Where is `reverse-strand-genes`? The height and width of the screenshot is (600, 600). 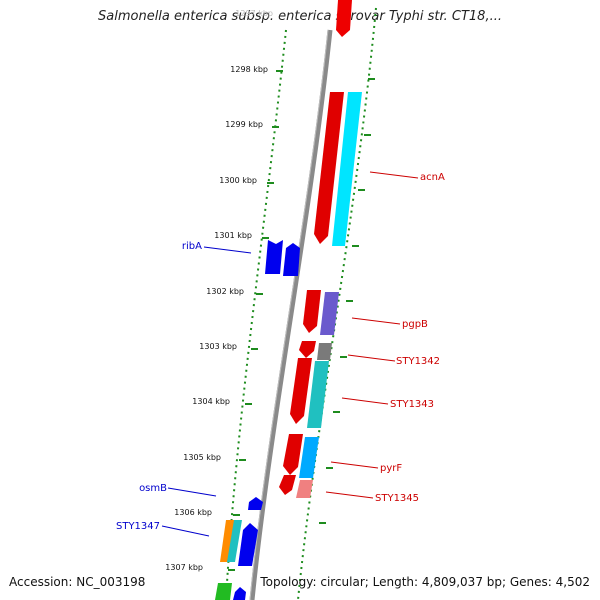
reverse-strand-genes is located at coordinates (257, 420).